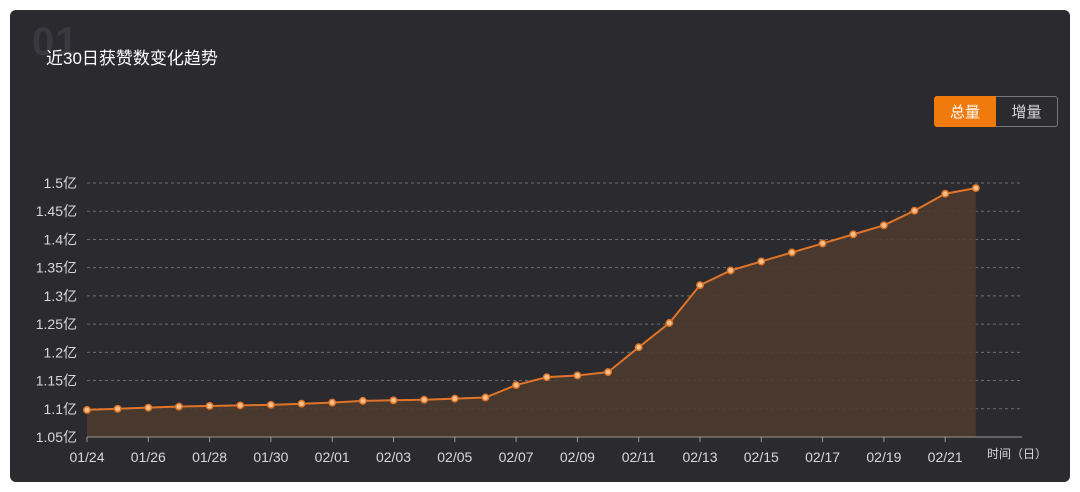 The height and width of the screenshot is (492, 1080). I want to click on y-tick-label: 1.4亿, so click(60, 239).